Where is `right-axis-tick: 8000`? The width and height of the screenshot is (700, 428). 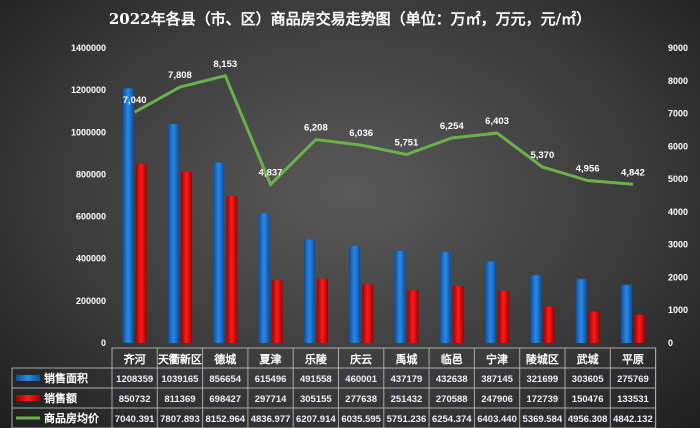 right-axis-tick: 8000 is located at coordinates (678, 81).